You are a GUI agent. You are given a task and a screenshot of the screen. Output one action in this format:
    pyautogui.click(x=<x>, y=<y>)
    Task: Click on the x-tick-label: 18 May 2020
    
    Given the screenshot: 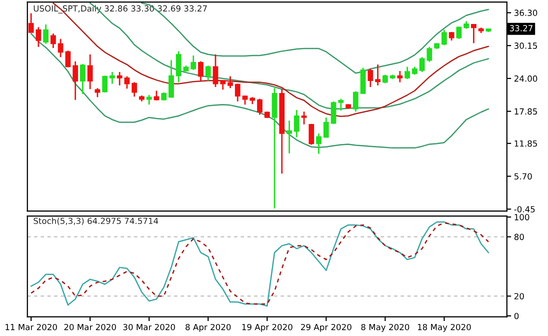 What is the action you would take?
    pyautogui.click(x=444, y=328)
    